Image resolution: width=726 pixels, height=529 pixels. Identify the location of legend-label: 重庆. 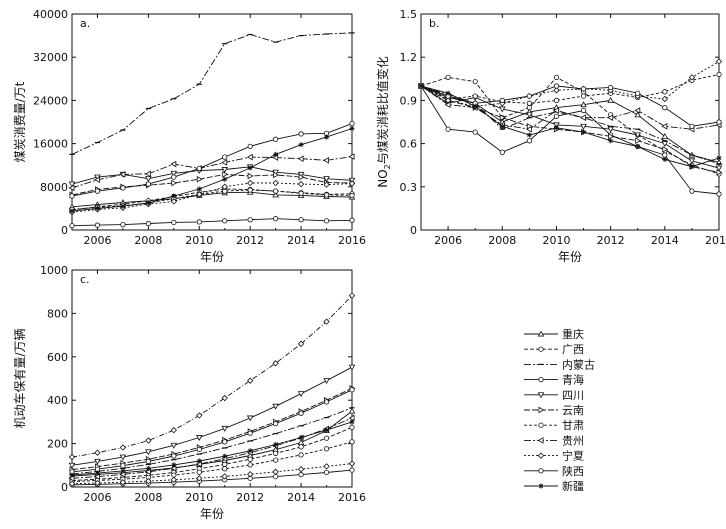
(573, 334).